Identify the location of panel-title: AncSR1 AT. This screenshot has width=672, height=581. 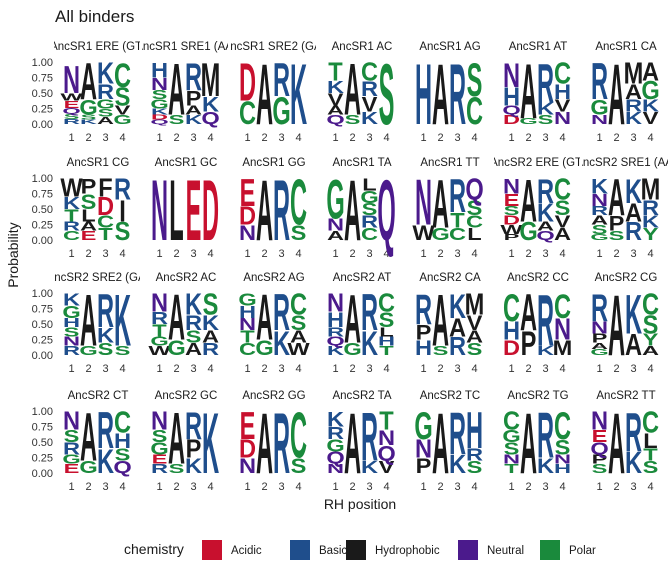
(538, 47).